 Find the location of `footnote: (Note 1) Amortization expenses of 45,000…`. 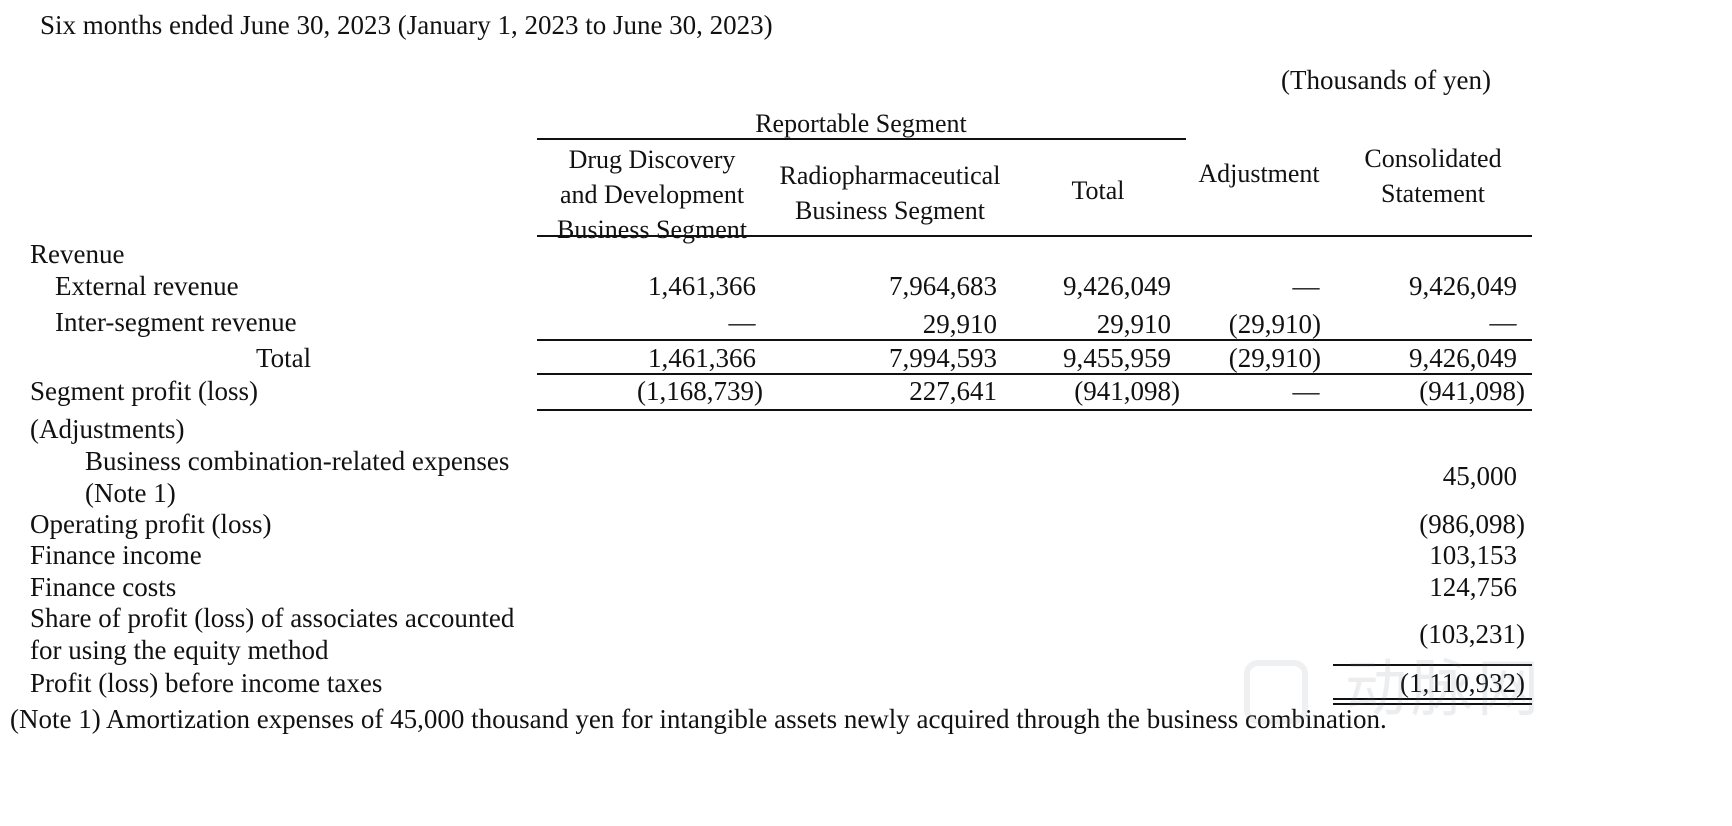

footnote: (Note 1) Amortization expenses of 45,000… is located at coordinates (698, 719).